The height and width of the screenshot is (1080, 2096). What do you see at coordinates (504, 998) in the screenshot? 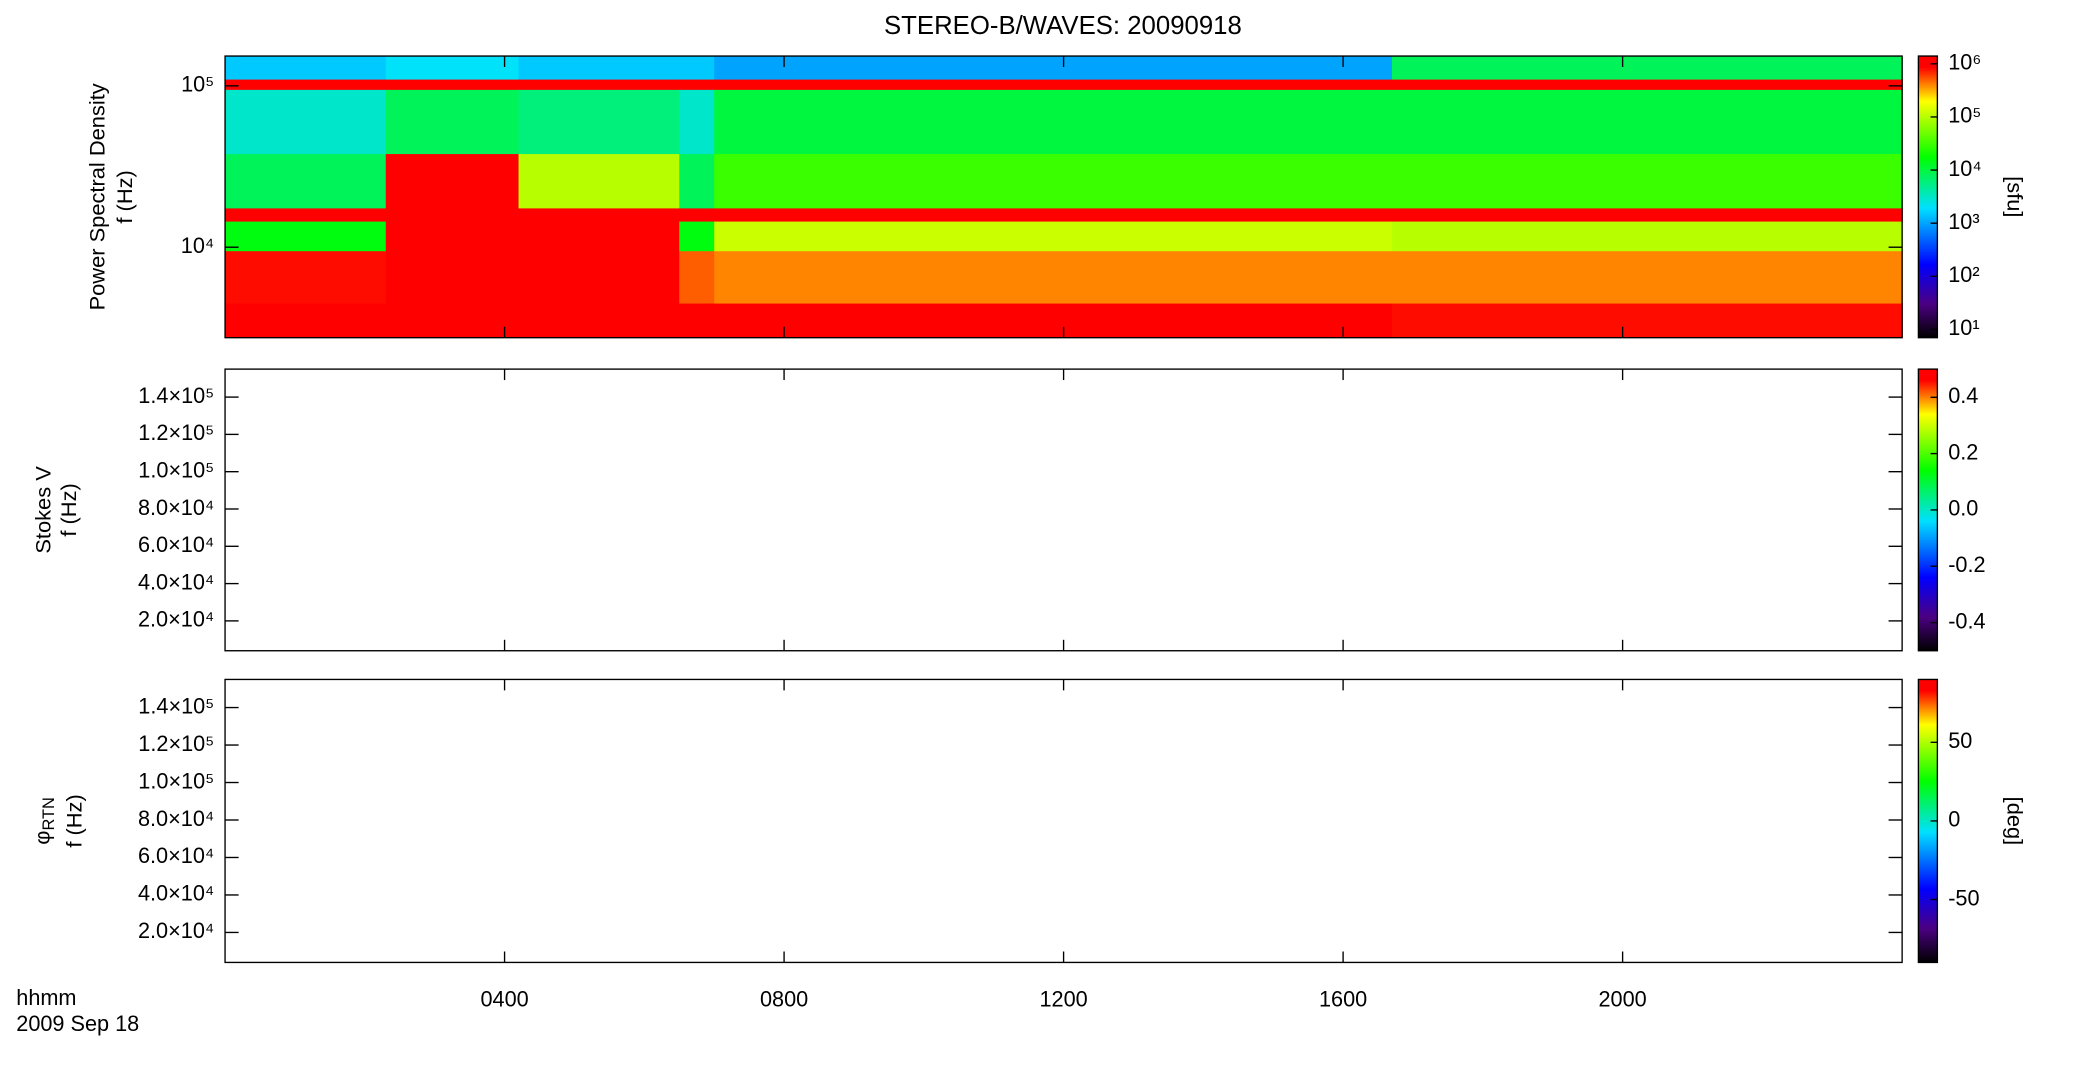
I see `x-tick-label: 0400` at bounding box center [504, 998].